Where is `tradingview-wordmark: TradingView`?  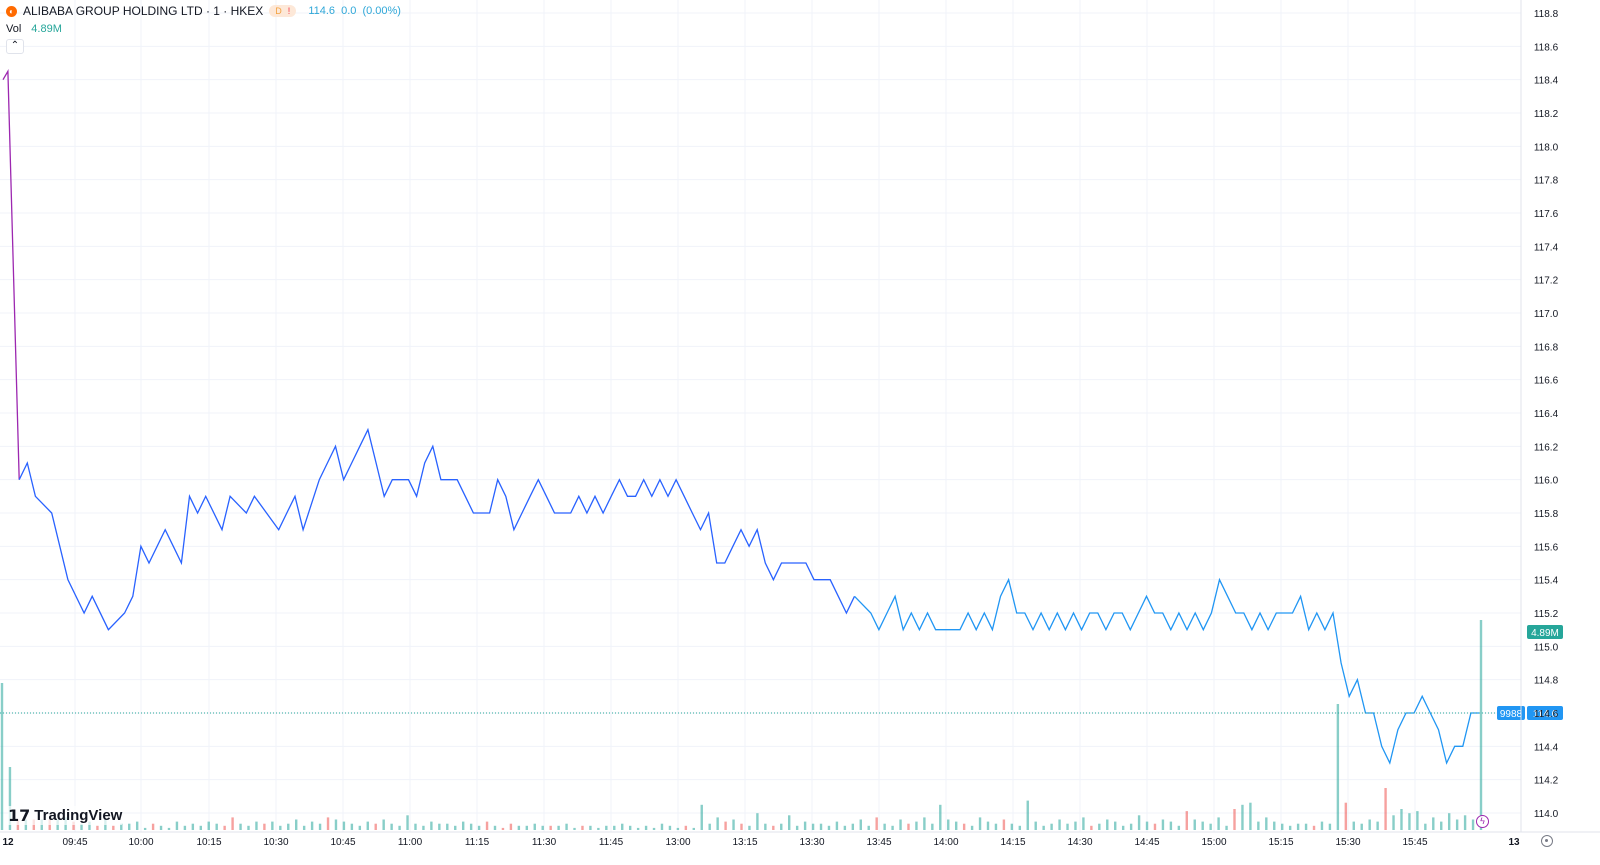 tradingview-wordmark: TradingView is located at coordinates (78, 815).